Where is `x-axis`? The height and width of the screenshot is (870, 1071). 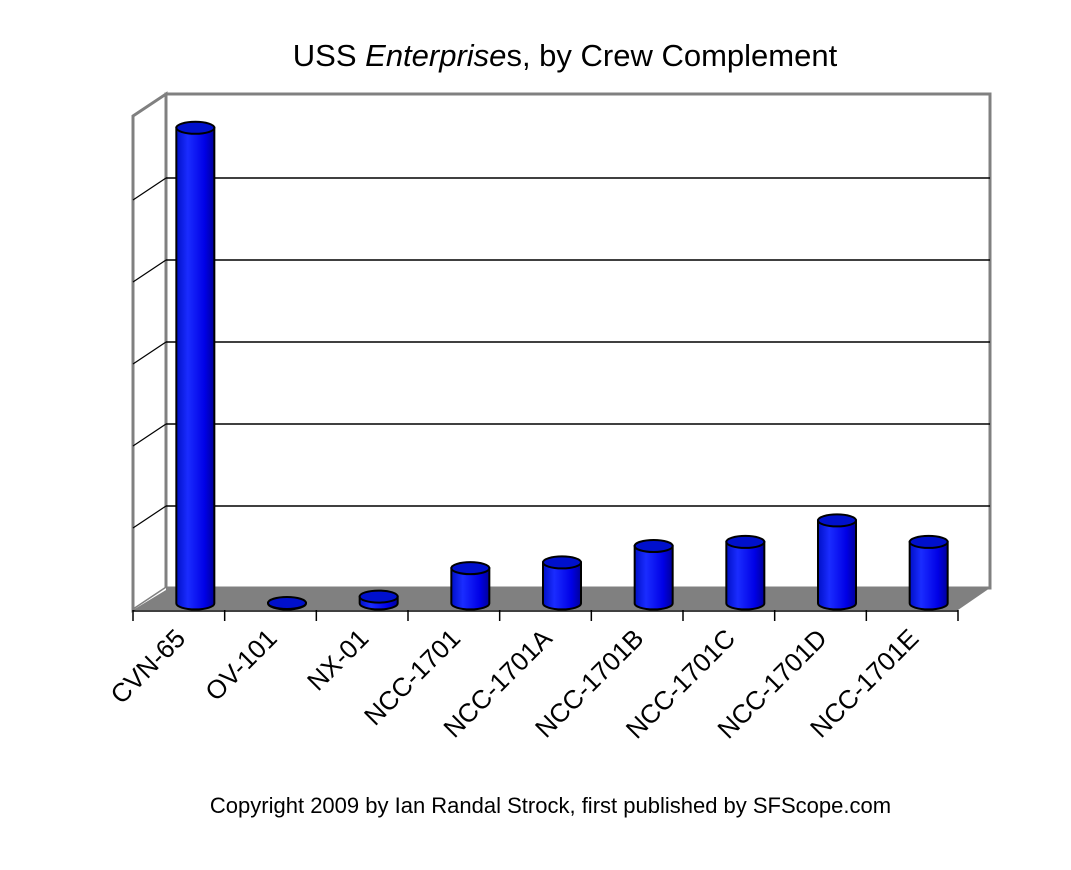 x-axis is located at coordinates (545, 615).